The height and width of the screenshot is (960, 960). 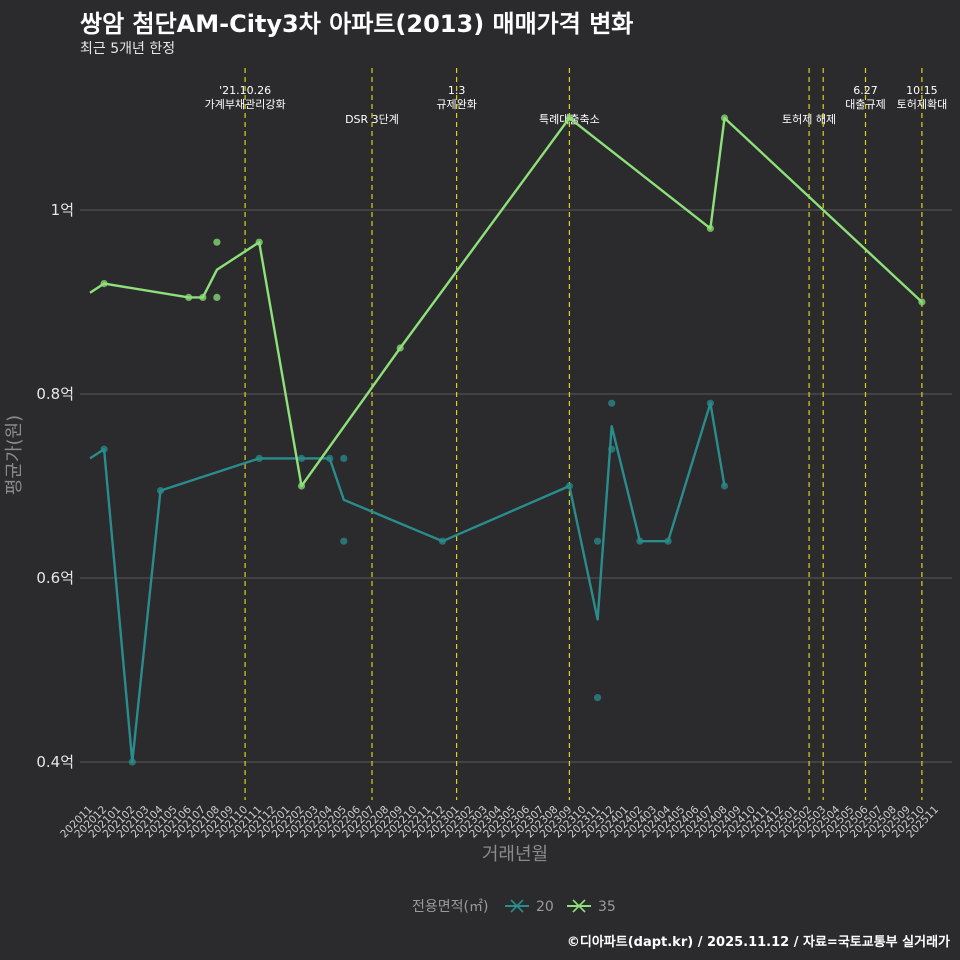 I want to click on chart-subtitle: 최근 5개년 한정, so click(x=128, y=49).